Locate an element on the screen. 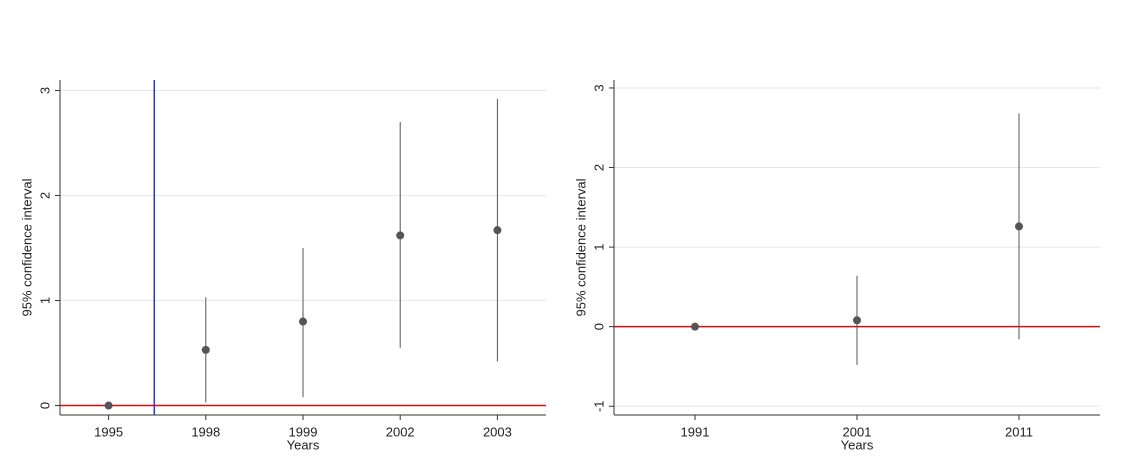 The height and width of the screenshot is (458, 1124). x-tick-label: 2001 is located at coordinates (857, 431).